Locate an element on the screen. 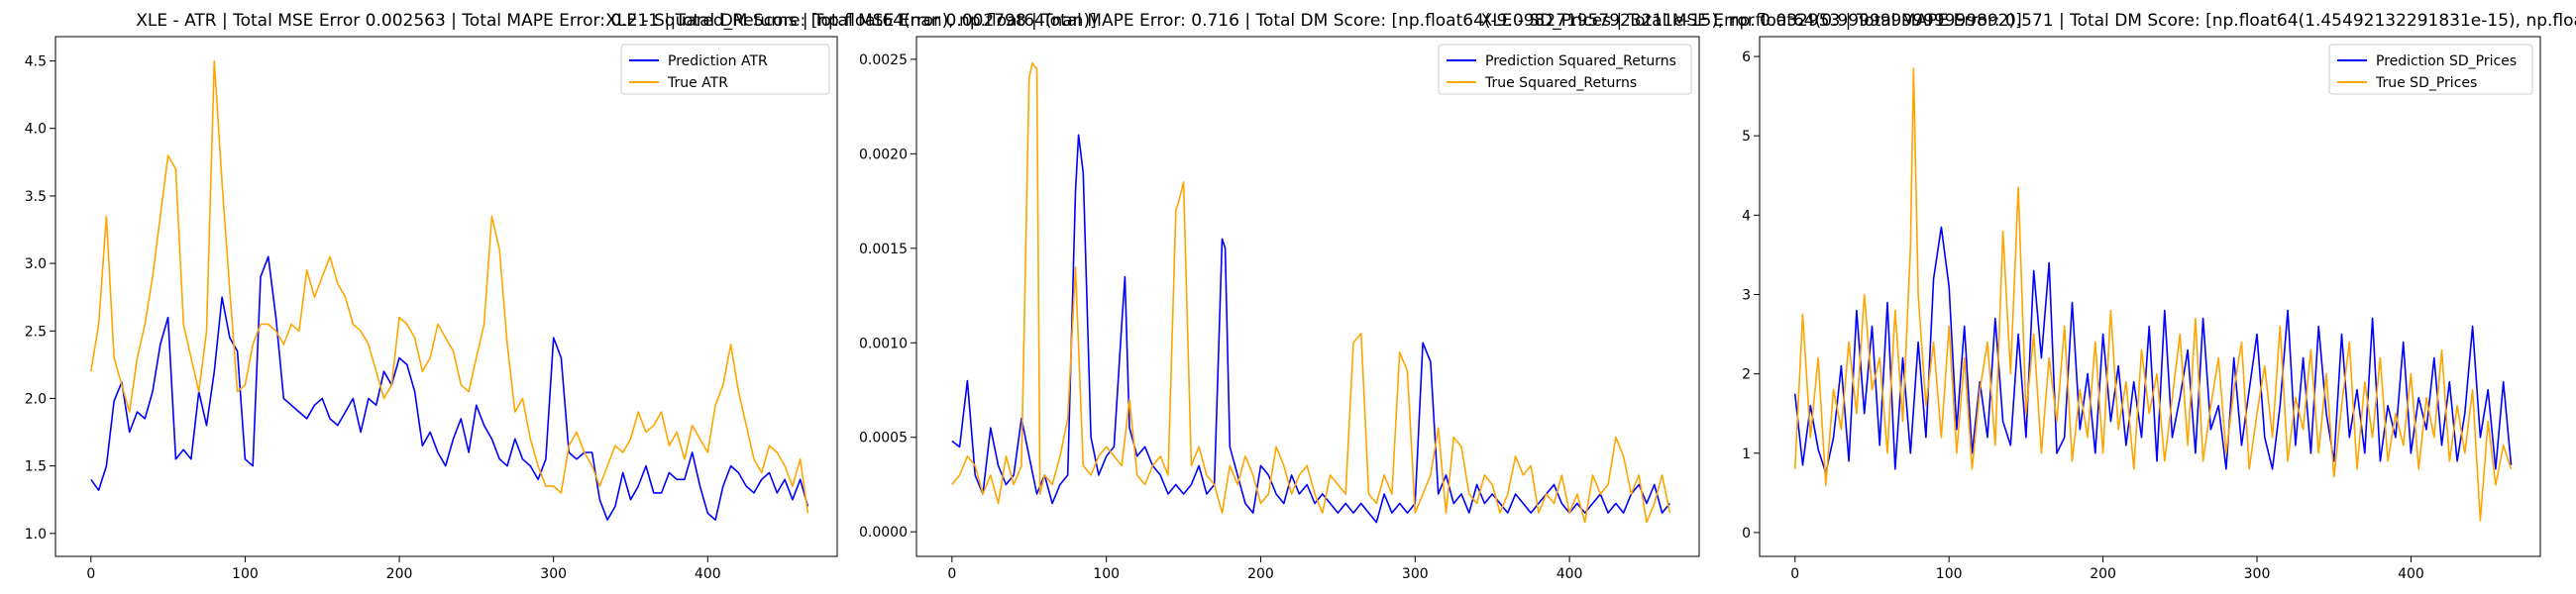 This screenshot has height=594, width=2576. y-tick-label: 4 is located at coordinates (1747, 216).